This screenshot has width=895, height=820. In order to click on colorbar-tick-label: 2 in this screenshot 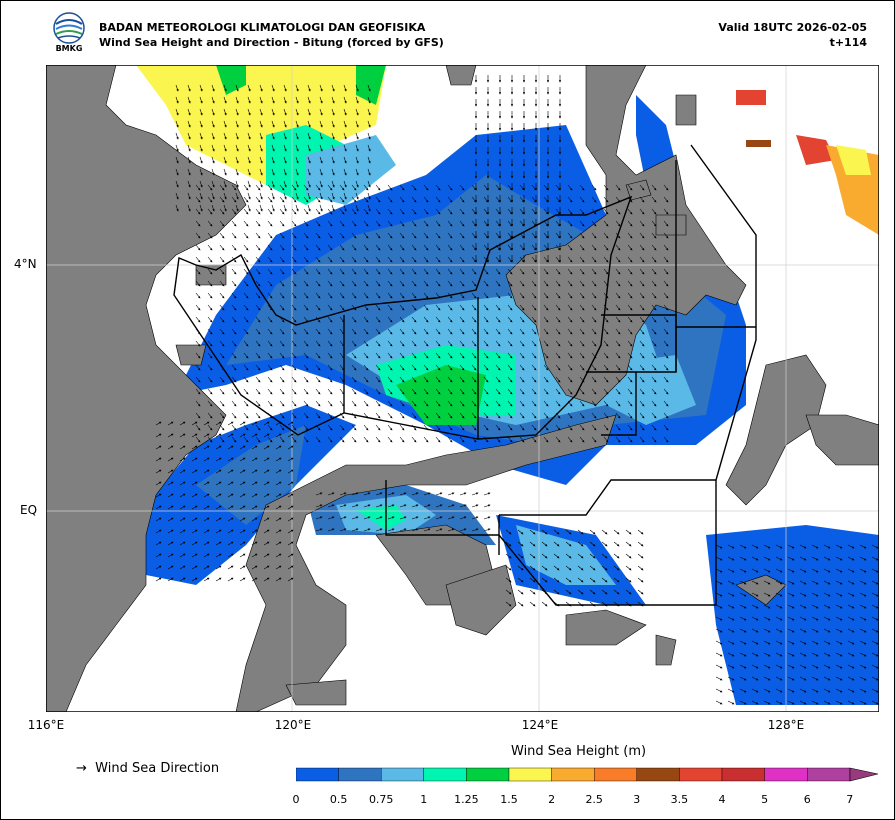, I will do `click(552, 799)`.